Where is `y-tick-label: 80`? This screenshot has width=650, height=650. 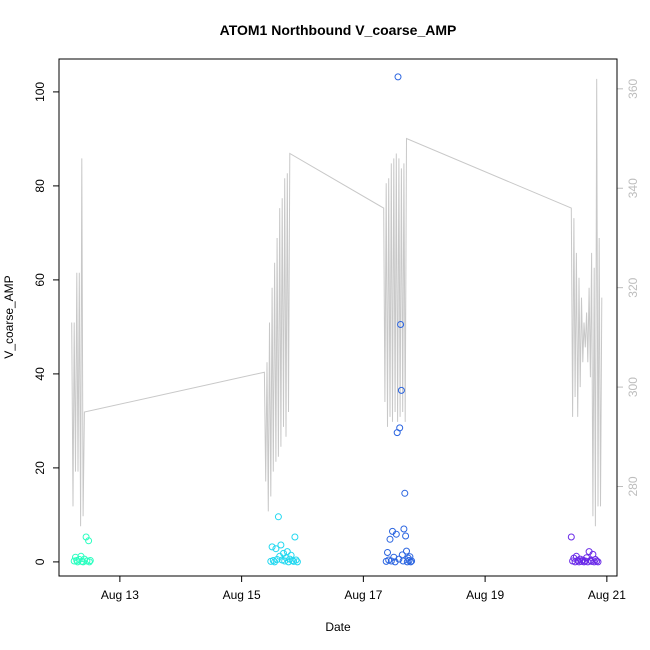 y-tick-label: 80 is located at coordinates (40, 186).